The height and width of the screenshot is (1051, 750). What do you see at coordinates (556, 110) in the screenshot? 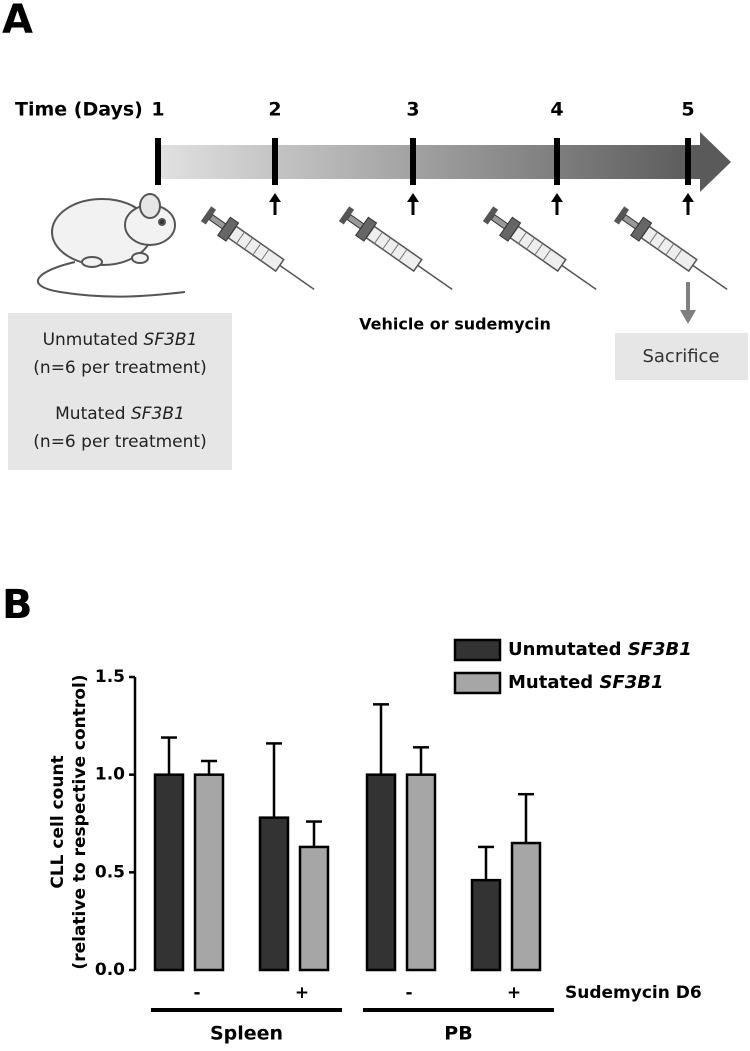
I see `day-label: 4` at bounding box center [556, 110].